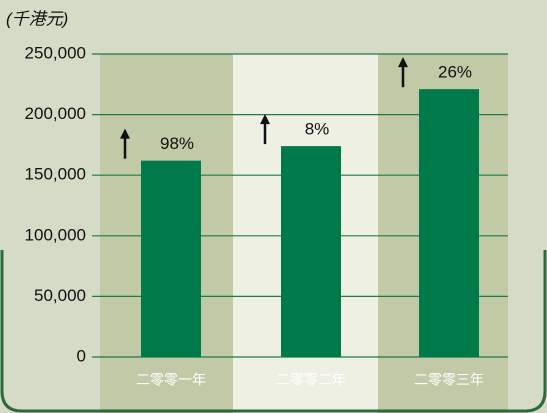 Image resolution: width=547 pixels, height=413 pixels. What do you see at coordinates (449, 380) in the screenshot?
I see `x-tick-label: 二零零三年` at bounding box center [449, 380].